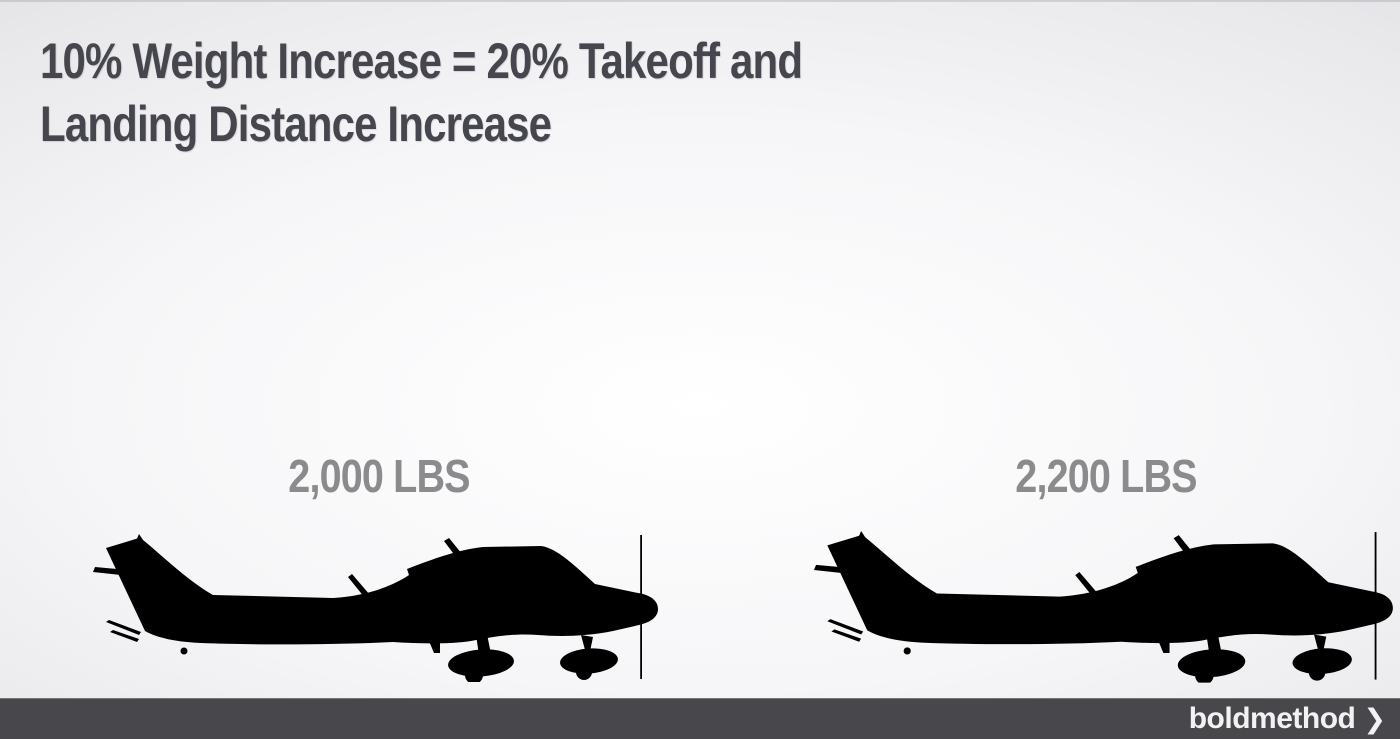 The height and width of the screenshot is (739, 1400). Describe the element at coordinates (700, 718) in the screenshot. I see `footer-bar: boldmethod ❯` at that location.